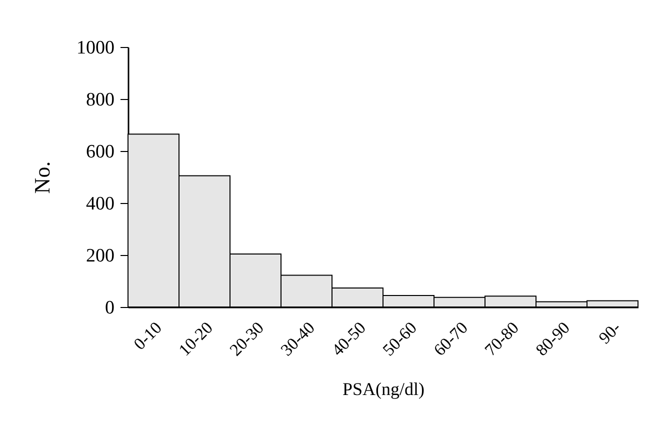  I want to click on y-tick-label: 600, so click(100, 152).